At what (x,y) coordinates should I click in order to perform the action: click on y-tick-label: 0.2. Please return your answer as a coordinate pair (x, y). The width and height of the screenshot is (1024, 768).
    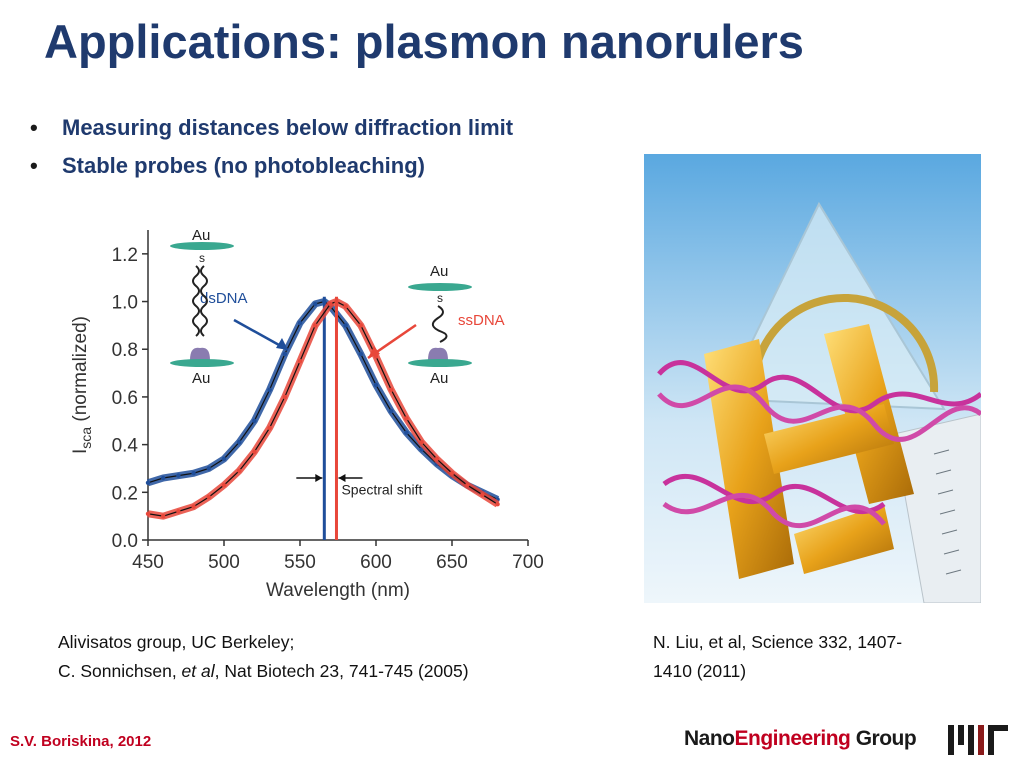
    Looking at the image, I should click on (125, 493).